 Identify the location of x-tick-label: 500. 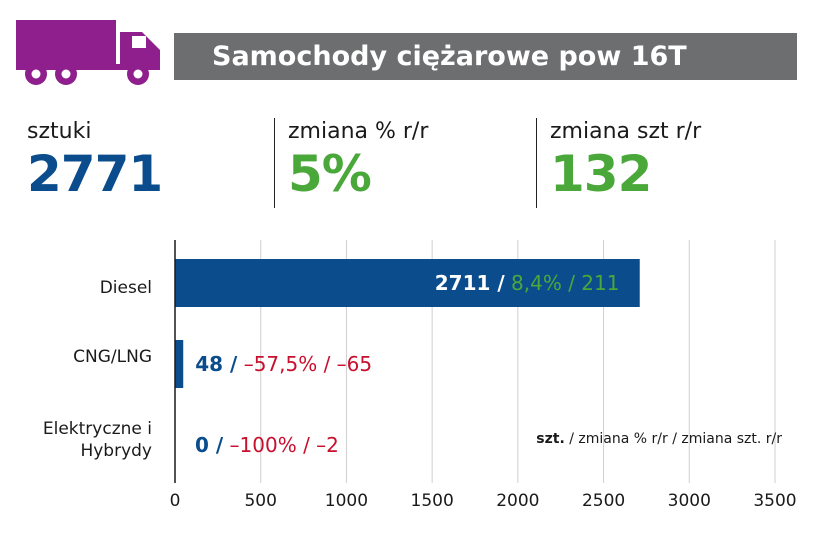
(260, 501).